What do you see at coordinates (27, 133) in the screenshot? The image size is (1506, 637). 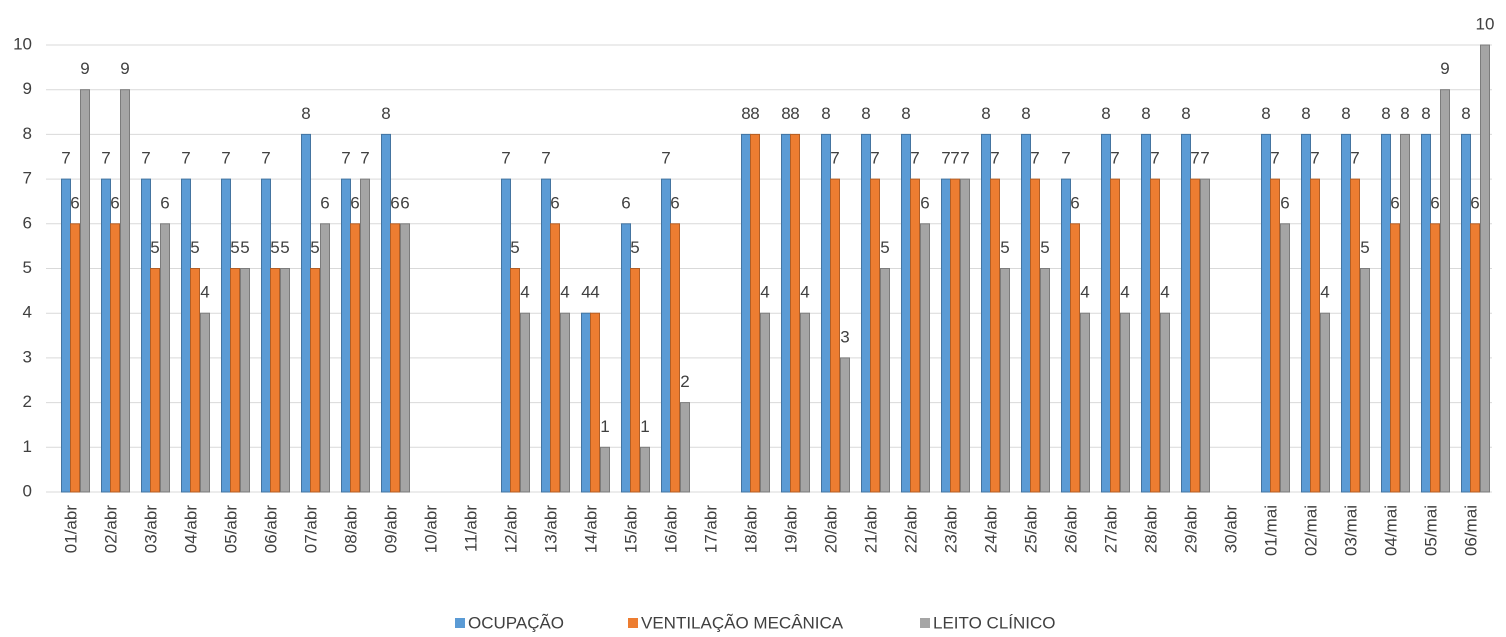 I see `y-tick-label: 8` at bounding box center [27, 133].